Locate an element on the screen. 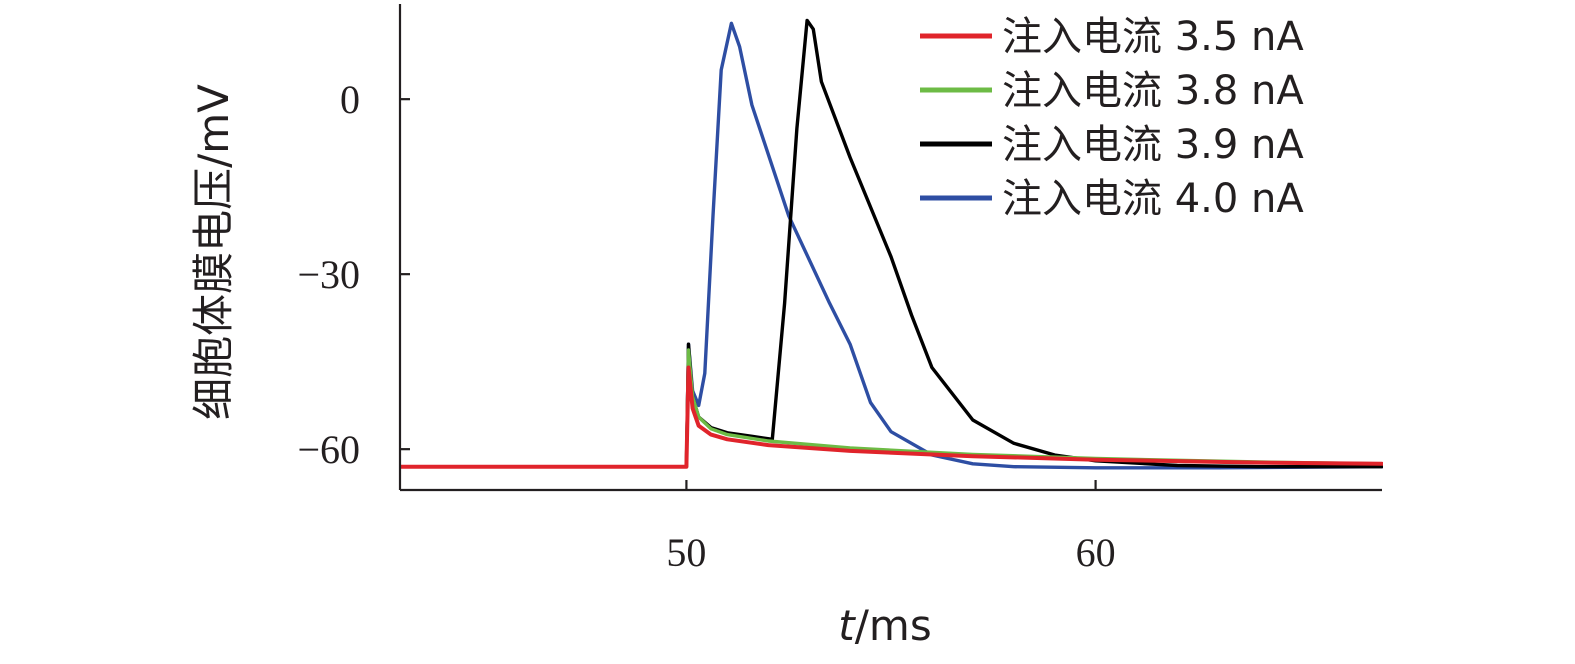 The width and height of the screenshot is (1575, 664). x-axis-label: t/ms is located at coordinates (884, 625).